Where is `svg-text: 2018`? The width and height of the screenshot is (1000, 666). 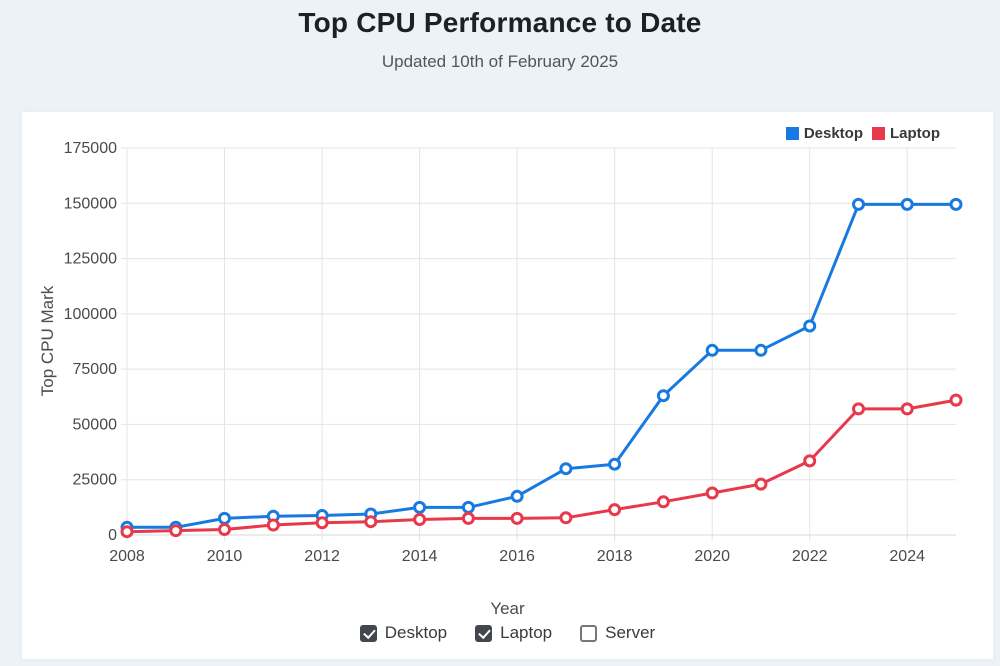 svg-text: 2018 is located at coordinates (615, 556).